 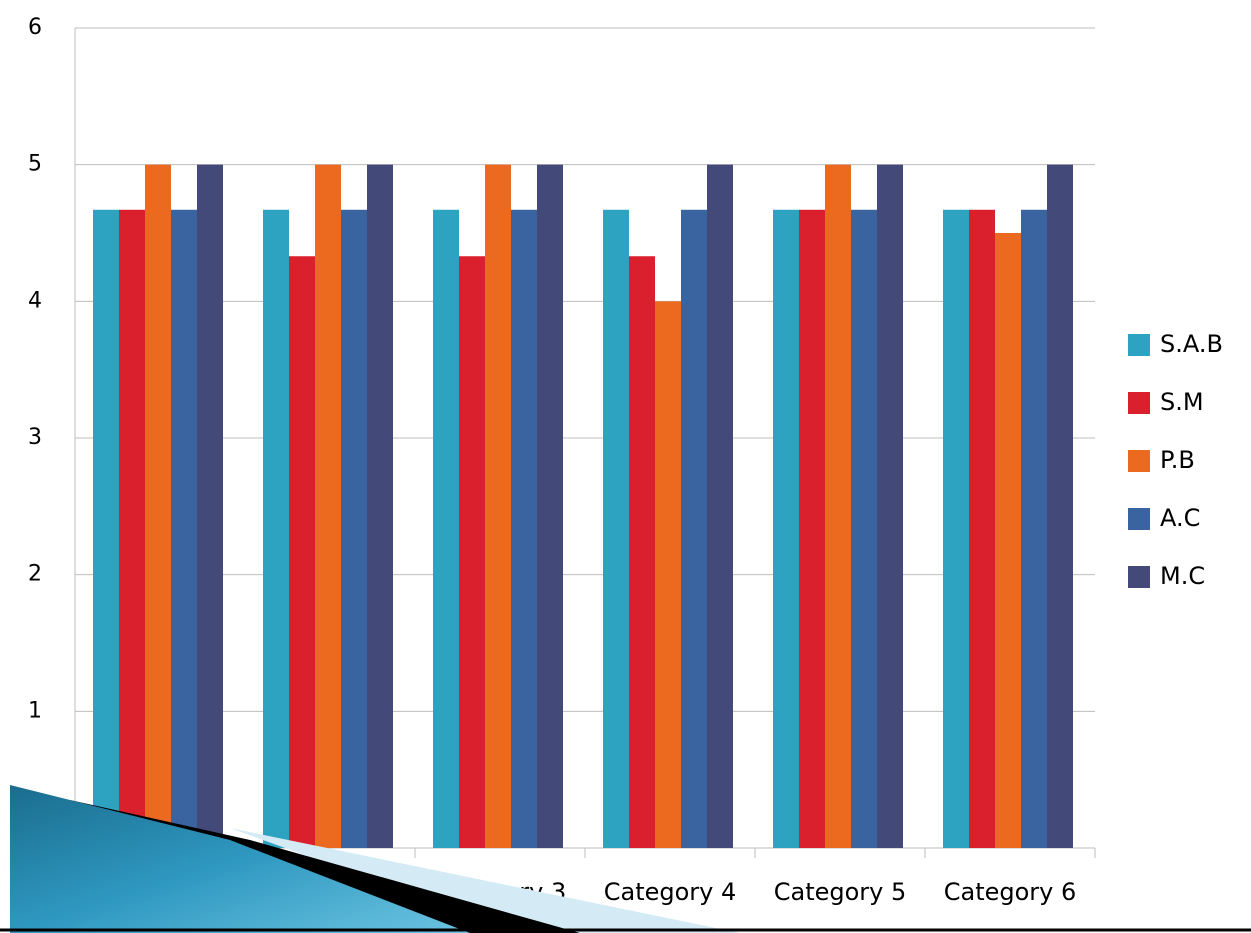 What do you see at coordinates (1182, 576) in the screenshot?
I see `legend-label: M.C` at bounding box center [1182, 576].